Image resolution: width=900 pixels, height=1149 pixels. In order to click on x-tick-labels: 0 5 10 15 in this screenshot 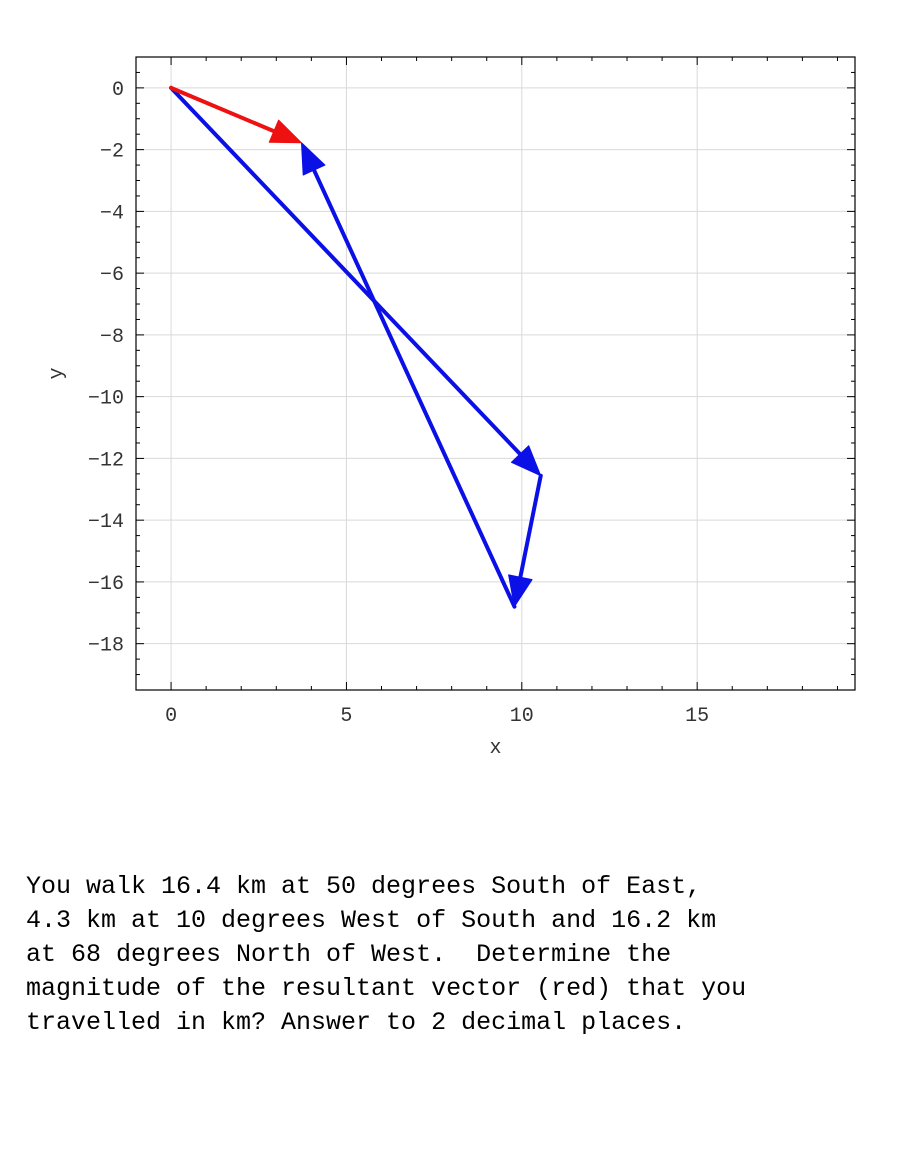, I will do `click(437, 716)`.